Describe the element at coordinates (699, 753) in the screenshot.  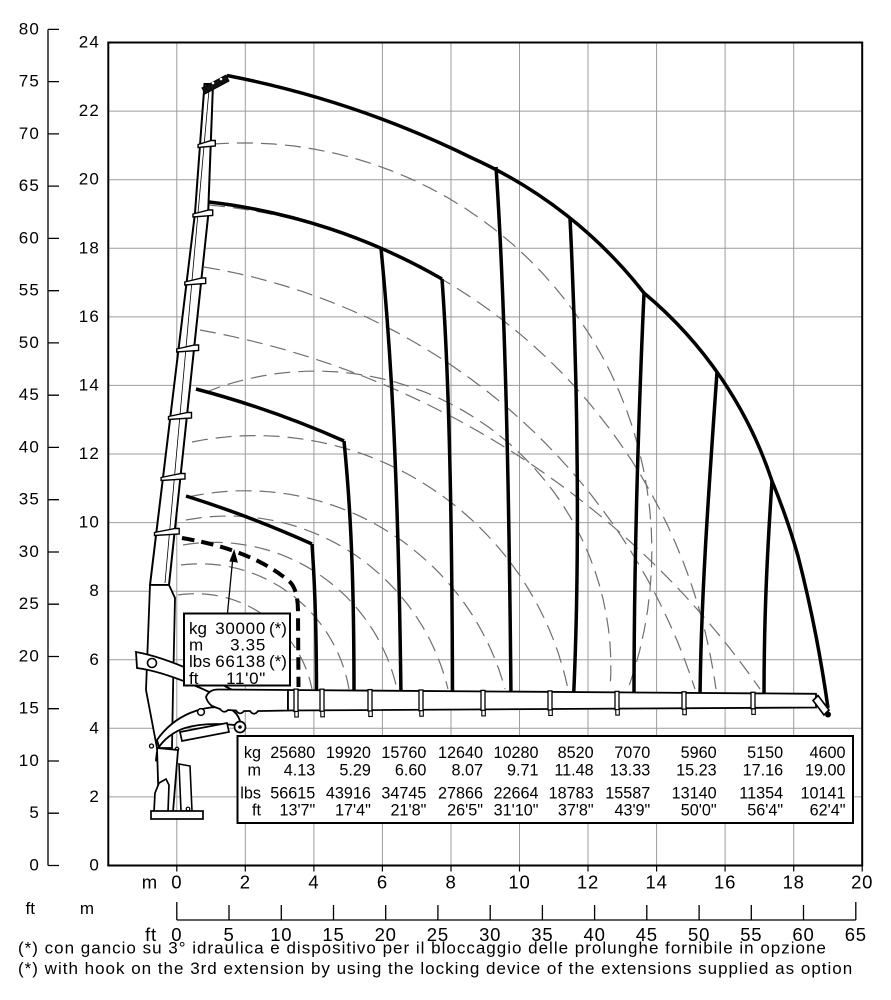
I see `svg-text: 5960` at that location.